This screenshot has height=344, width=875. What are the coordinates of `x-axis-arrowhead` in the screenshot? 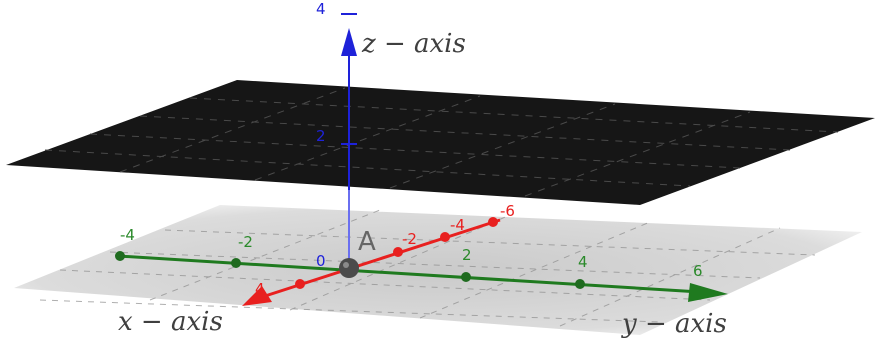 It's located at (257, 296).